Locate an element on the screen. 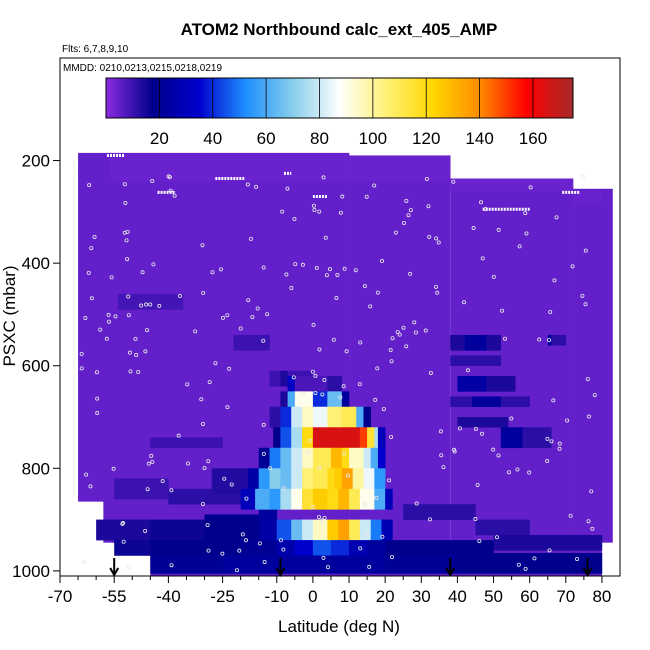 The width and height of the screenshot is (650, 650). y-tick-label: 800 is located at coordinates (36, 468).